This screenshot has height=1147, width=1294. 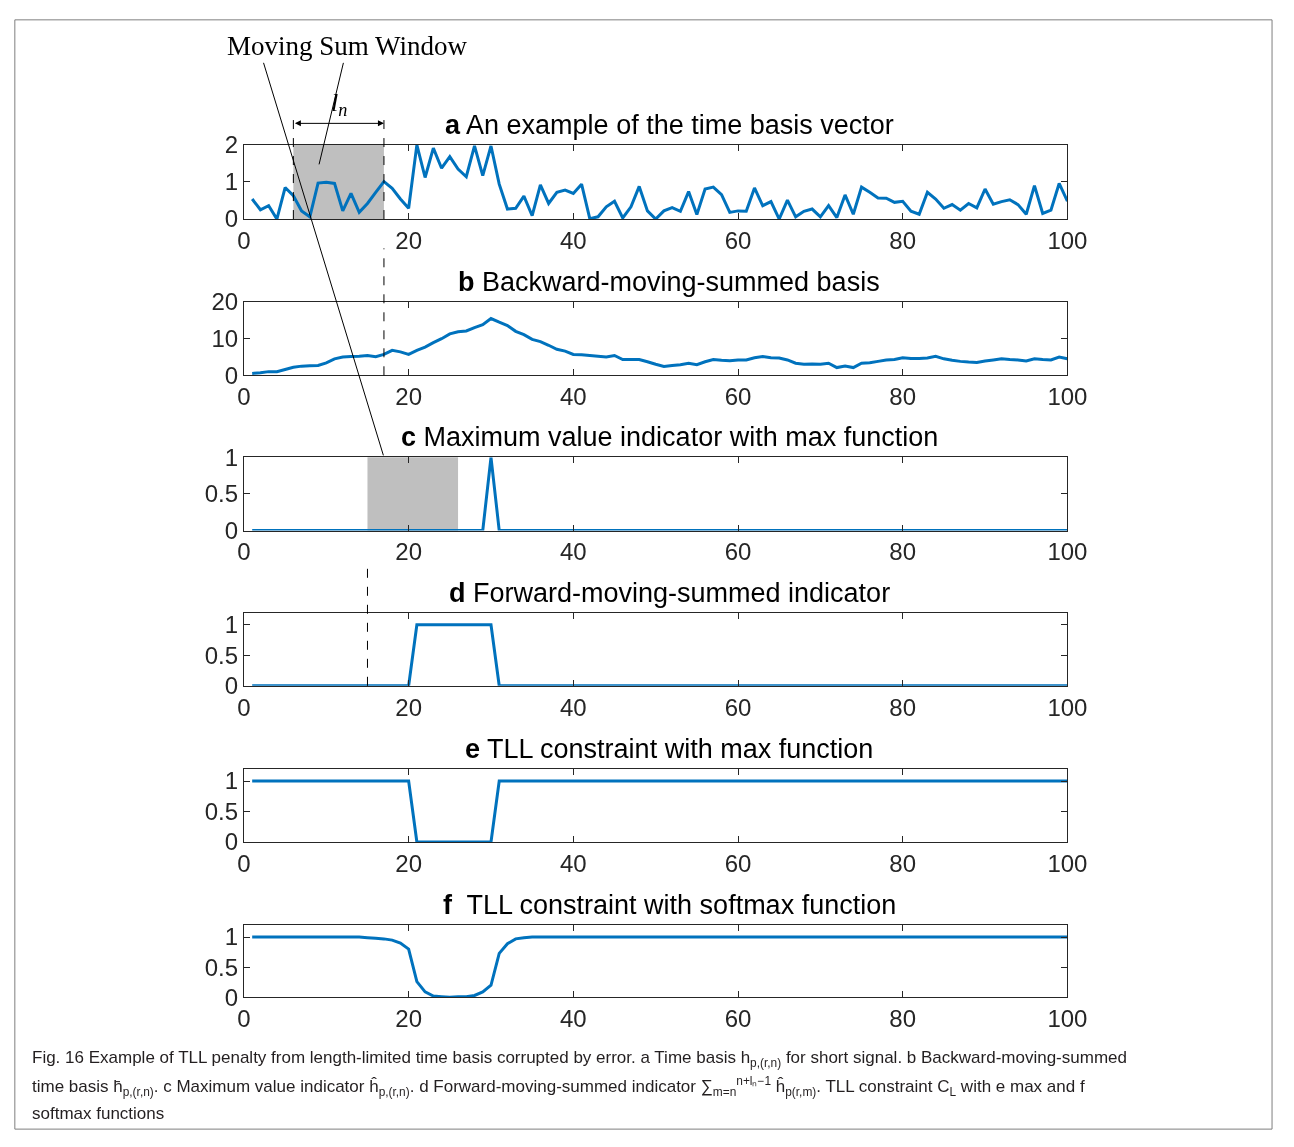 I want to click on text: softmax functions, so click(x=98, y=1113).